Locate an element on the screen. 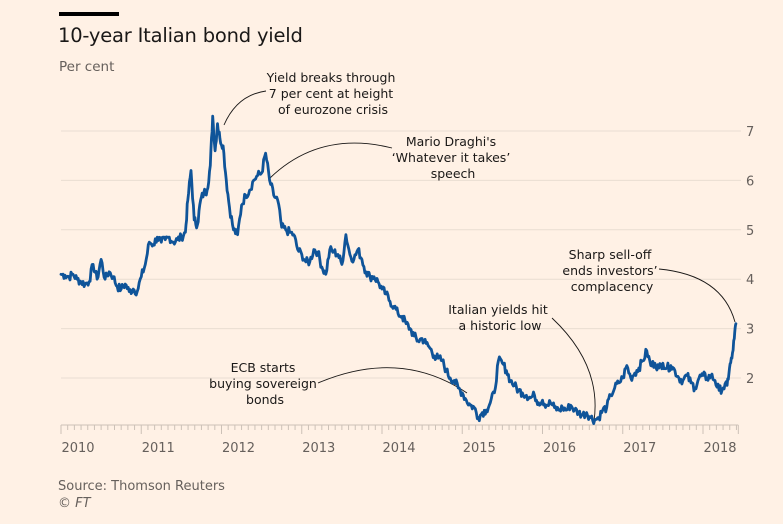 Image resolution: width=783 pixels, height=524 pixels. annotation-line: of eurozone crisis is located at coordinates (333, 109).